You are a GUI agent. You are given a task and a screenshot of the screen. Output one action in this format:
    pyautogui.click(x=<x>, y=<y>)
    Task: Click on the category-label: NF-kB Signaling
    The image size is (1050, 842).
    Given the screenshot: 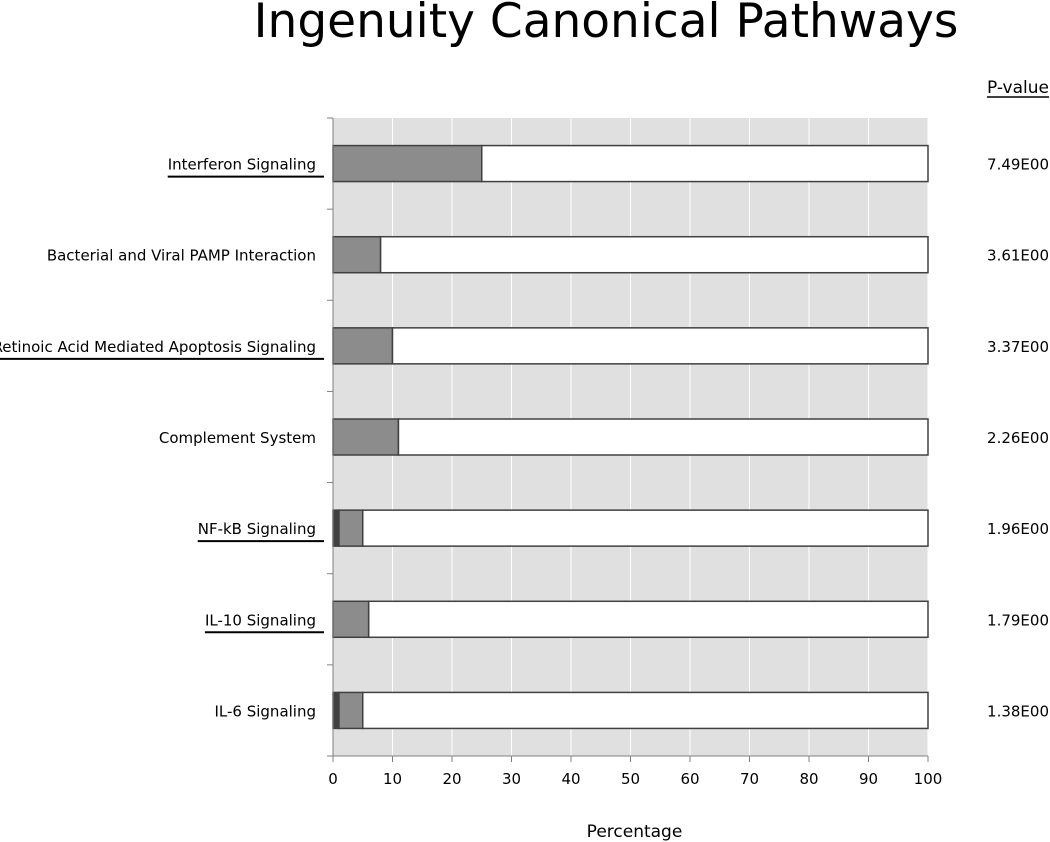 What is the action you would take?
    pyautogui.click(x=257, y=529)
    